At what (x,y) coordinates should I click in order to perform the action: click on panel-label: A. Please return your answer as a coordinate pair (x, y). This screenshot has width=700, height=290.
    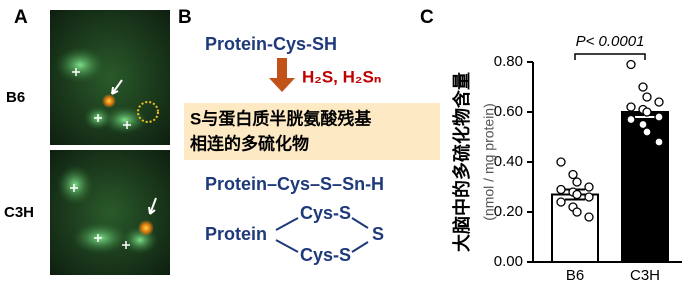
    Looking at the image, I should click on (21, 17).